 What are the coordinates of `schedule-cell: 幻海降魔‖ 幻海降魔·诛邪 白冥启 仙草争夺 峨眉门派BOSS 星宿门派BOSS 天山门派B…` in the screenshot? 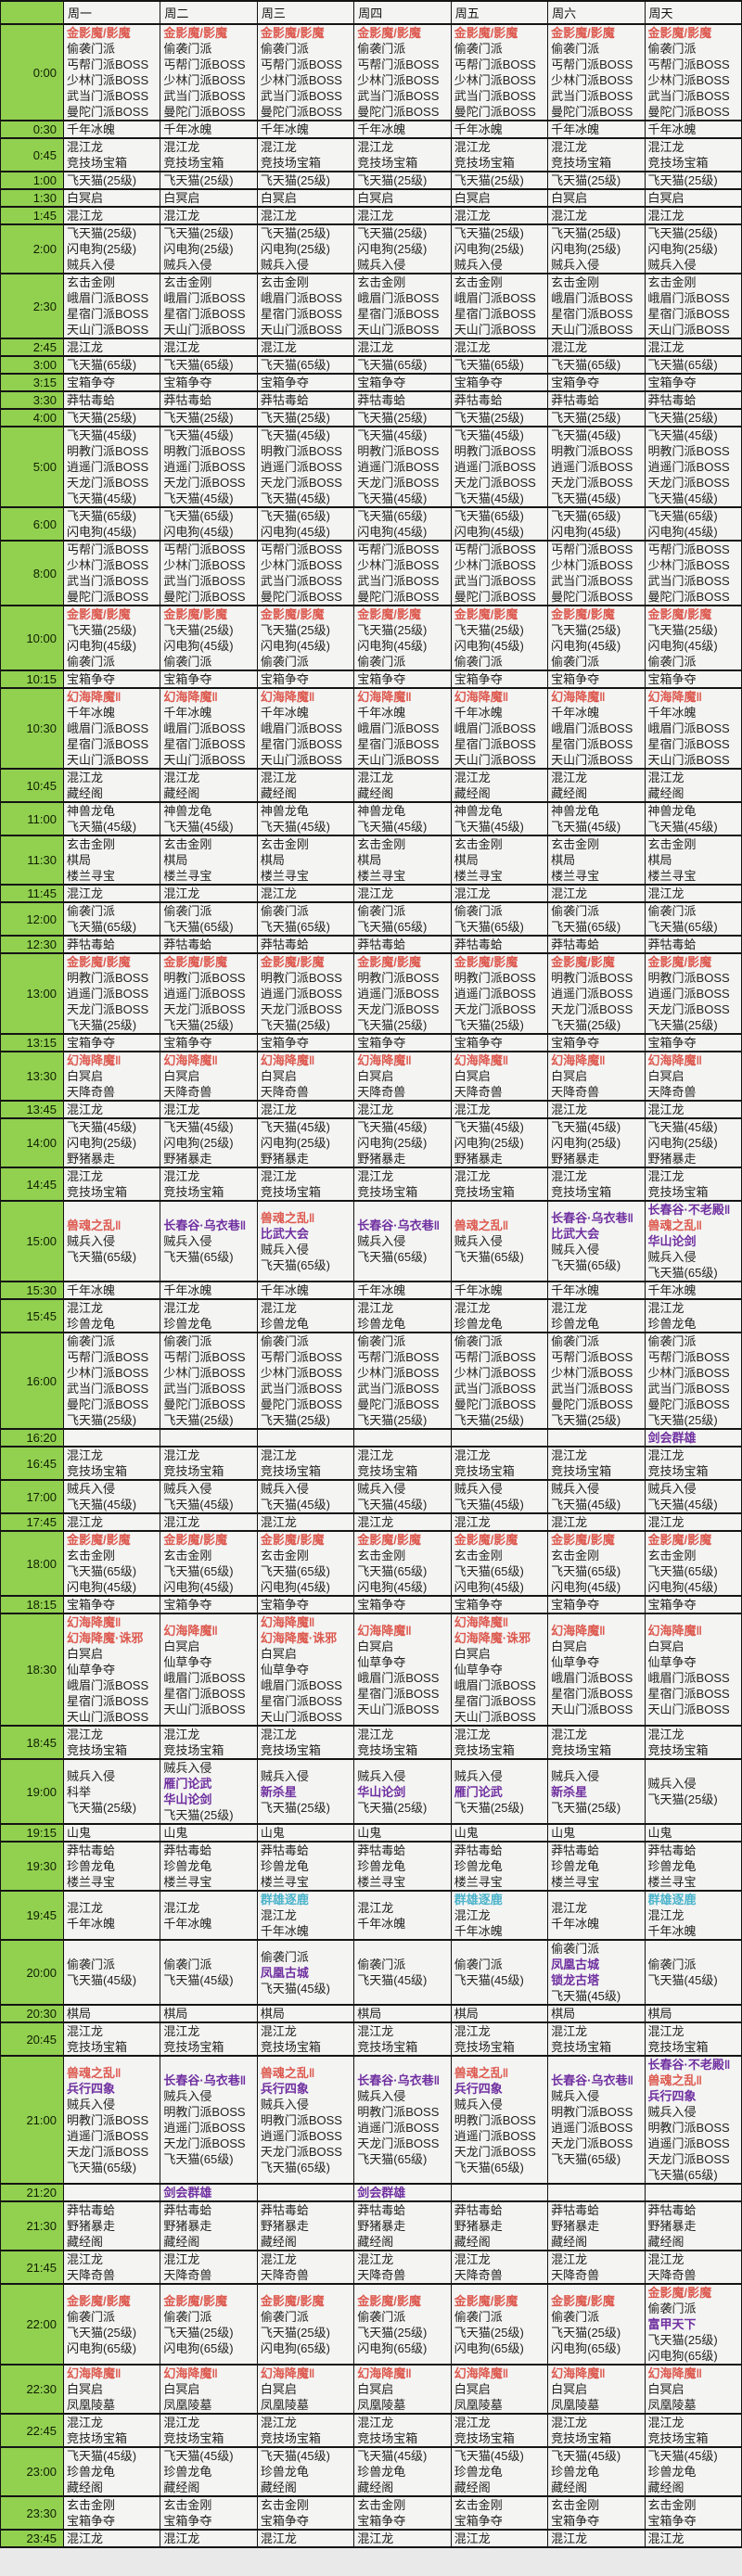 It's located at (305, 1670).